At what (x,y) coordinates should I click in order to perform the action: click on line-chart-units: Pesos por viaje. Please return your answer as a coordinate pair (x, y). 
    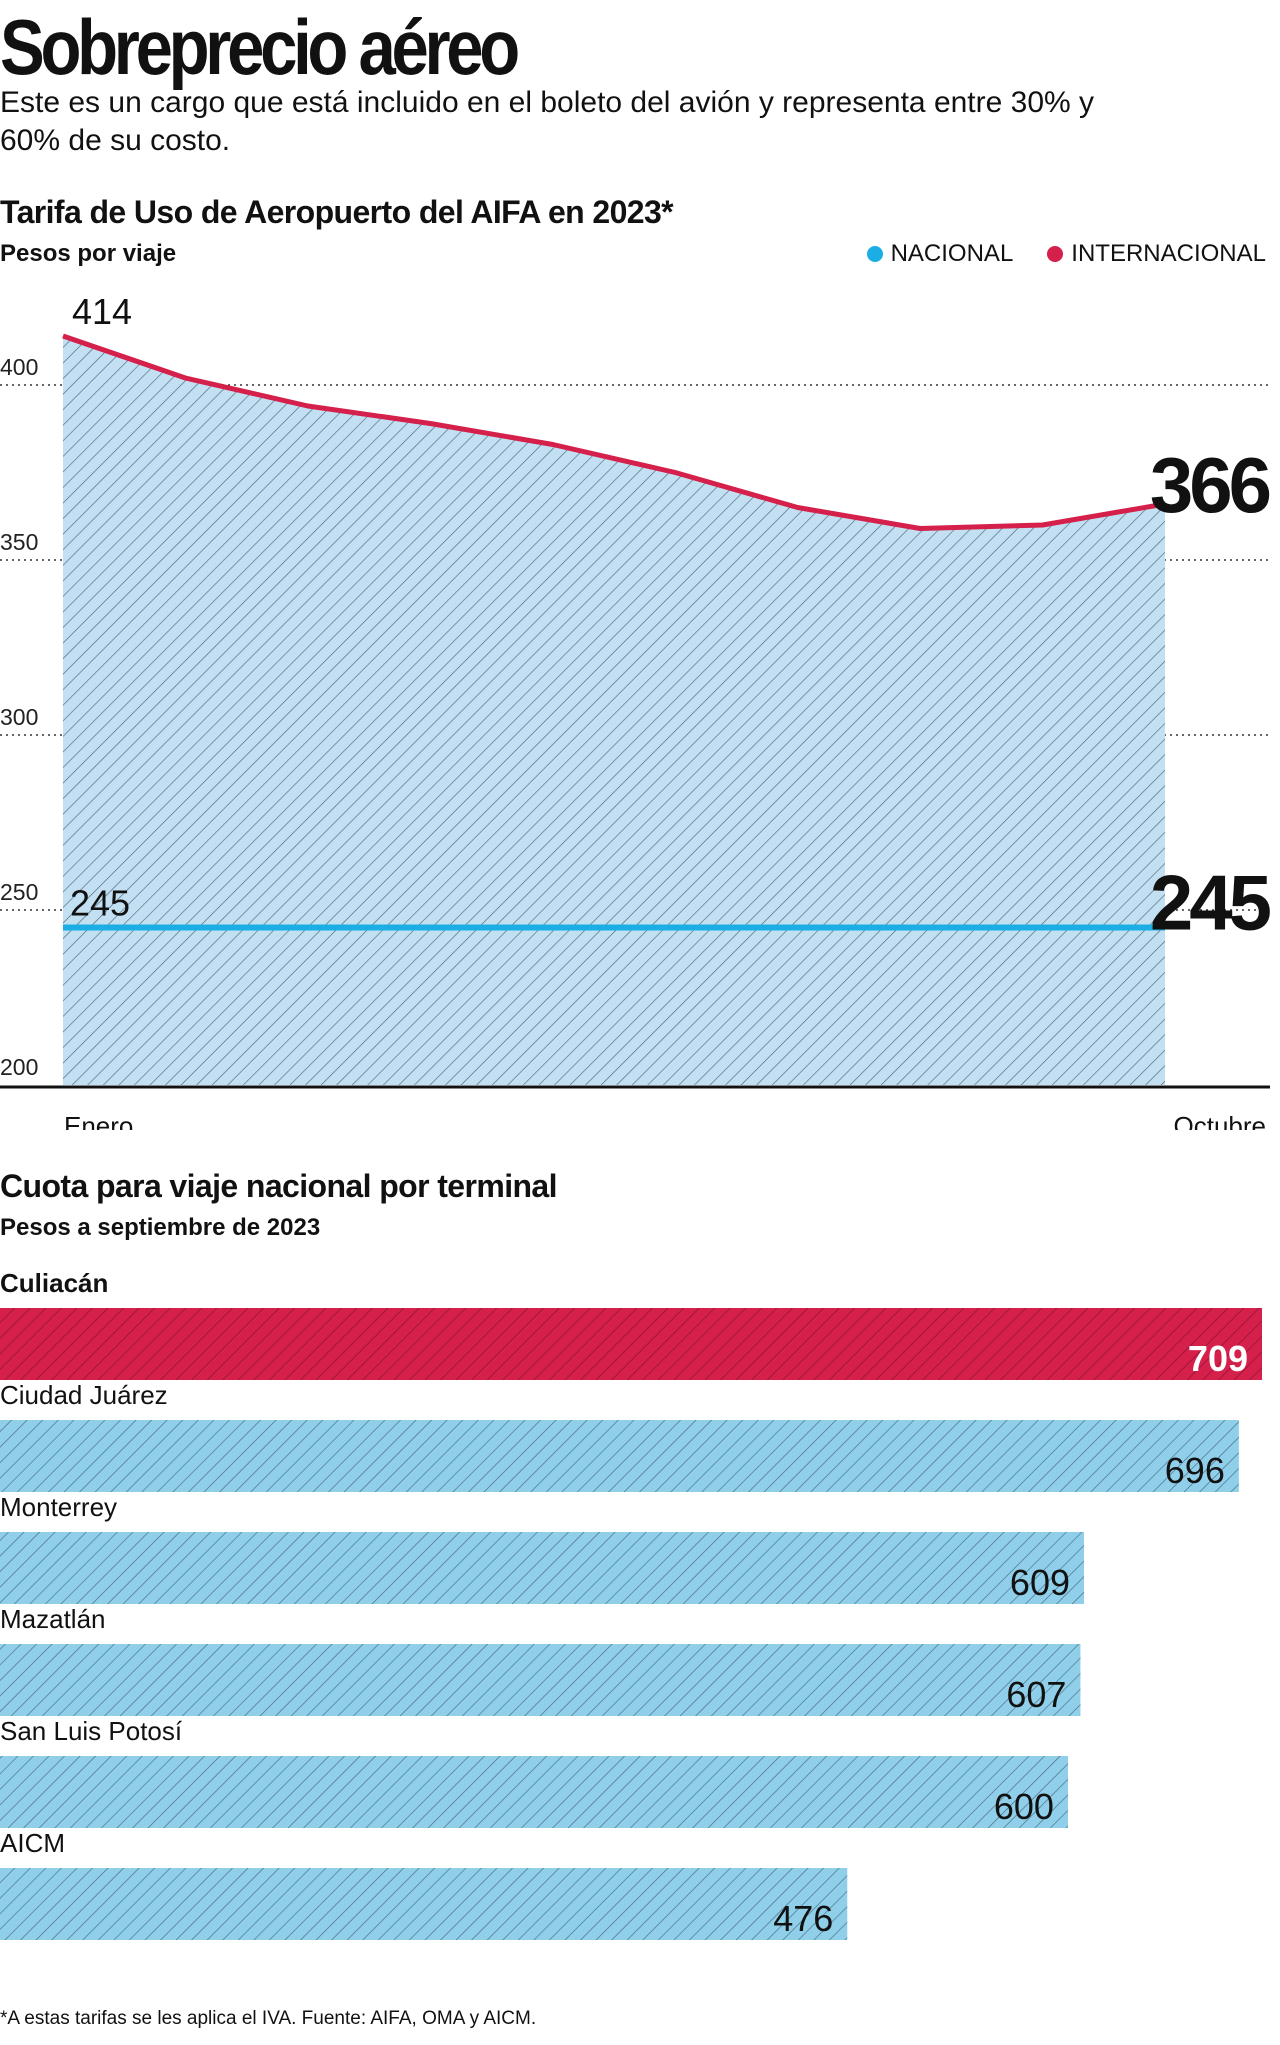
    Looking at the image, I should click on (88, 253).